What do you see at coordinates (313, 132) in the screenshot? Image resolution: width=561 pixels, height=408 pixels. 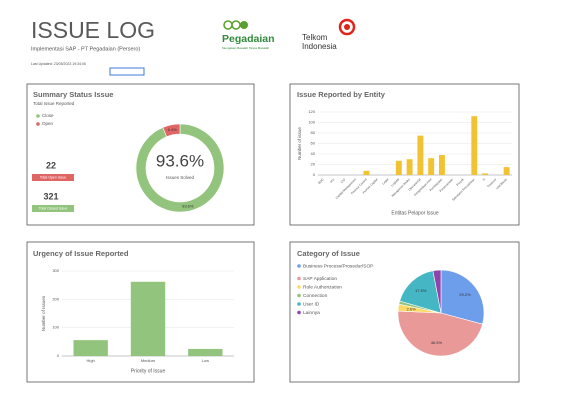 I see `y-tick-label: 80` at bounding box center [313, 132].